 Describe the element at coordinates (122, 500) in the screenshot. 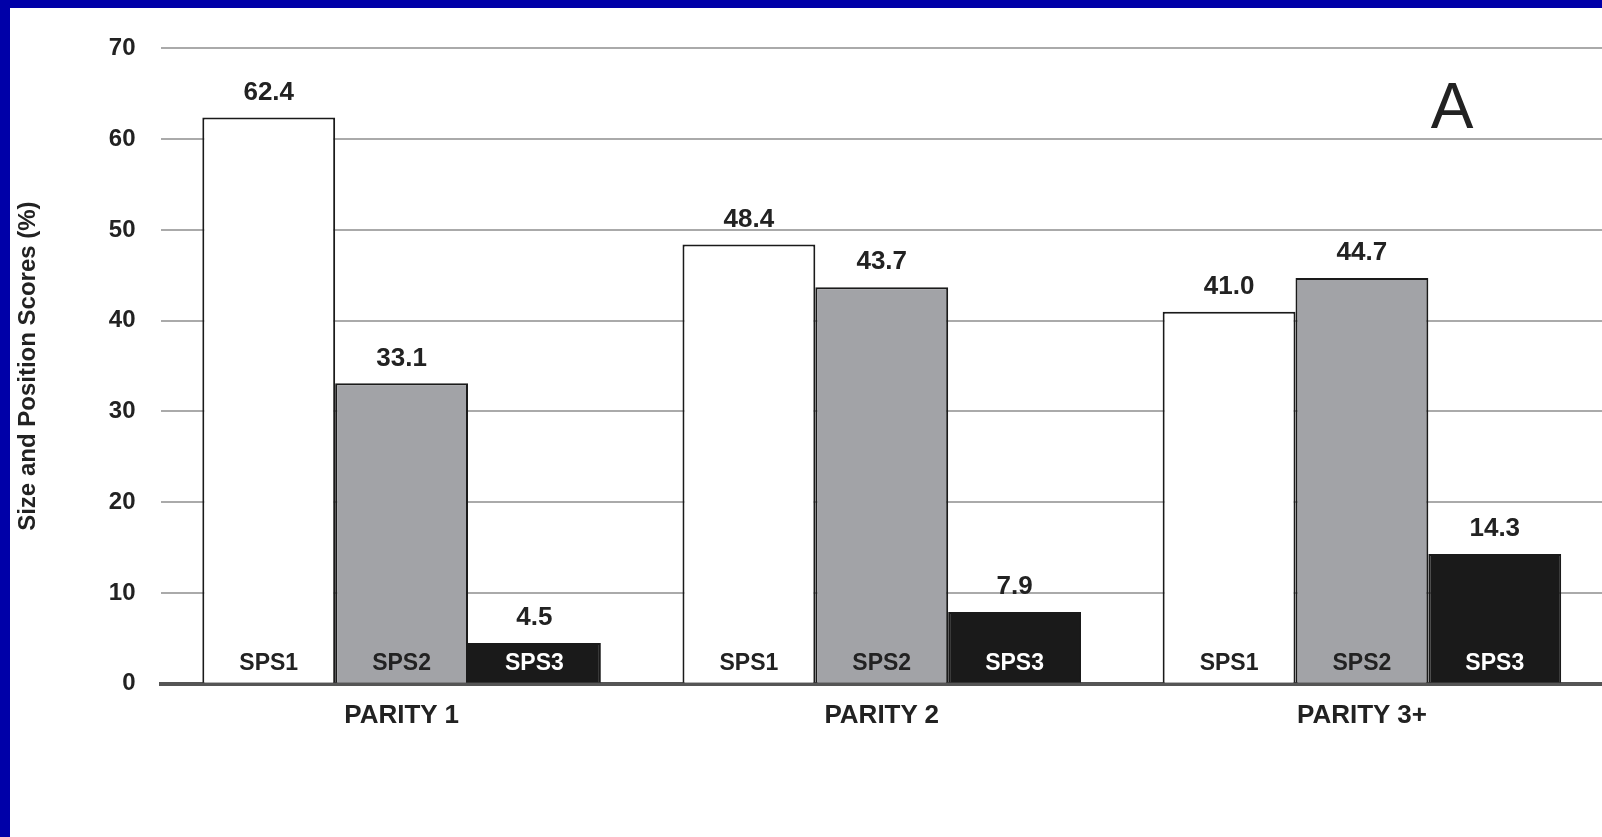

I see `y-tick-label: 20` at that location.